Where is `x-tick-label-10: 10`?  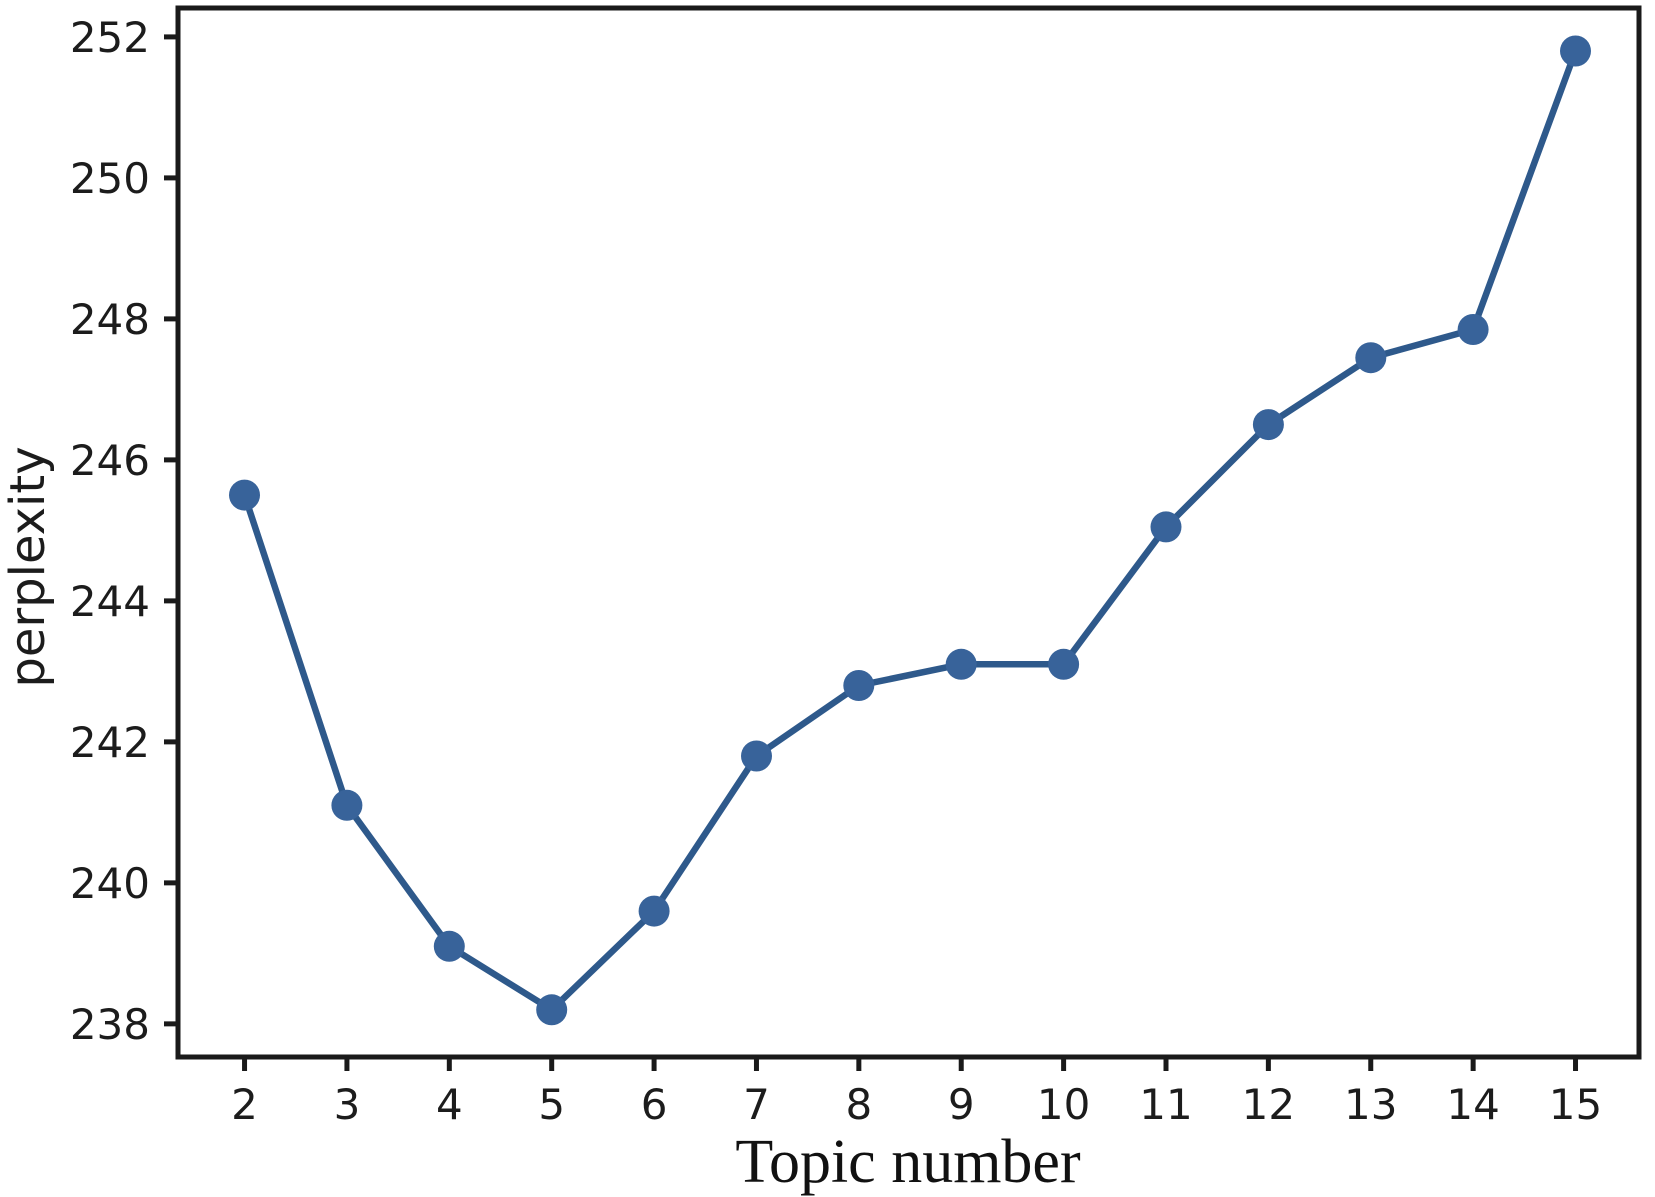
x-tick-label-10: 10 is located at coordinates (1063, 1104).